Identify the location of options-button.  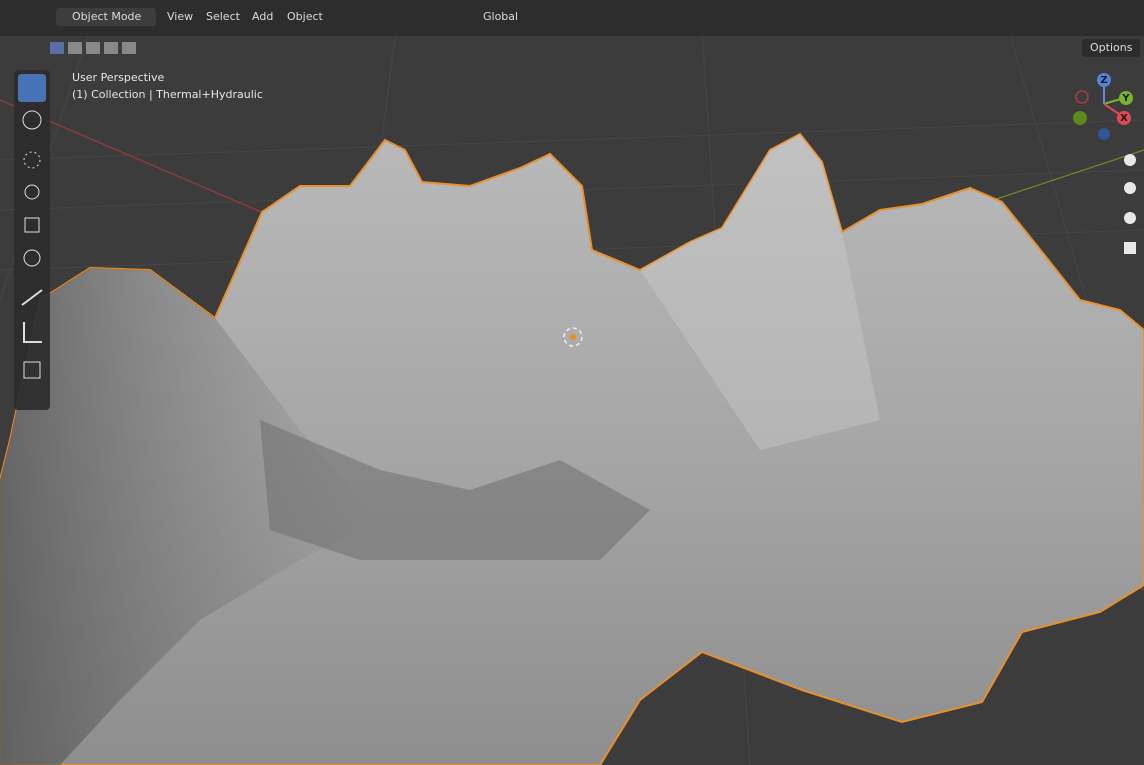
(1111, 48).